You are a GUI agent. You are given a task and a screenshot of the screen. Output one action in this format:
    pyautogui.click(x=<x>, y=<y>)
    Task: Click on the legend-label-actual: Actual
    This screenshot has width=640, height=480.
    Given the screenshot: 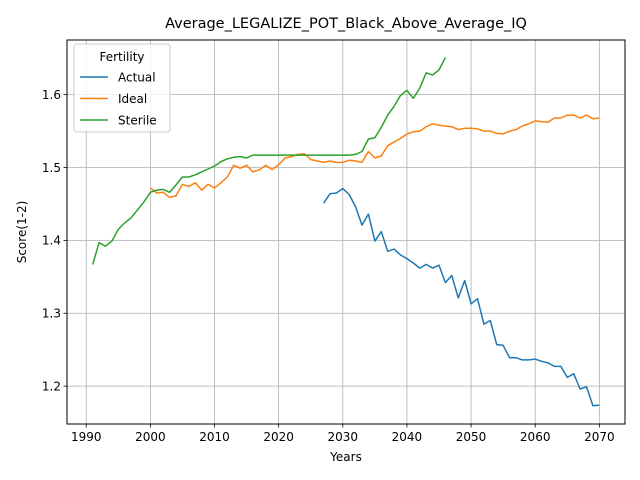 What is the action you would take?
    pyautogui.click(x=137, y=77)
    